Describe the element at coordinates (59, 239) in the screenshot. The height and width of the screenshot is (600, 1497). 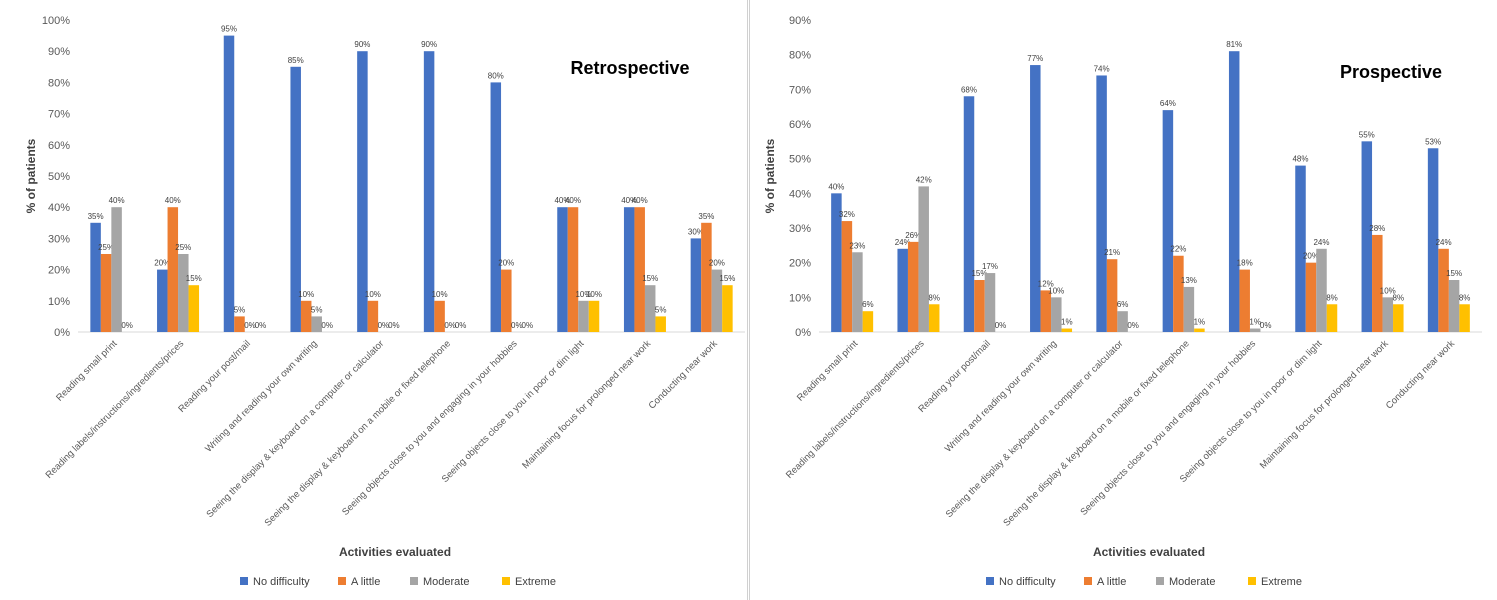
I see `y-tick-label: 30%` at that location.